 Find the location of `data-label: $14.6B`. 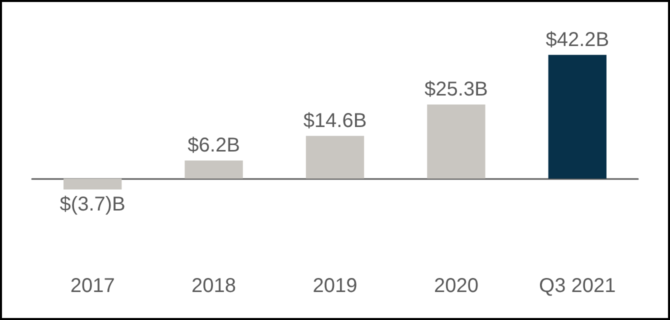

data-label: $14.6B is located at coordinates (335, 121).